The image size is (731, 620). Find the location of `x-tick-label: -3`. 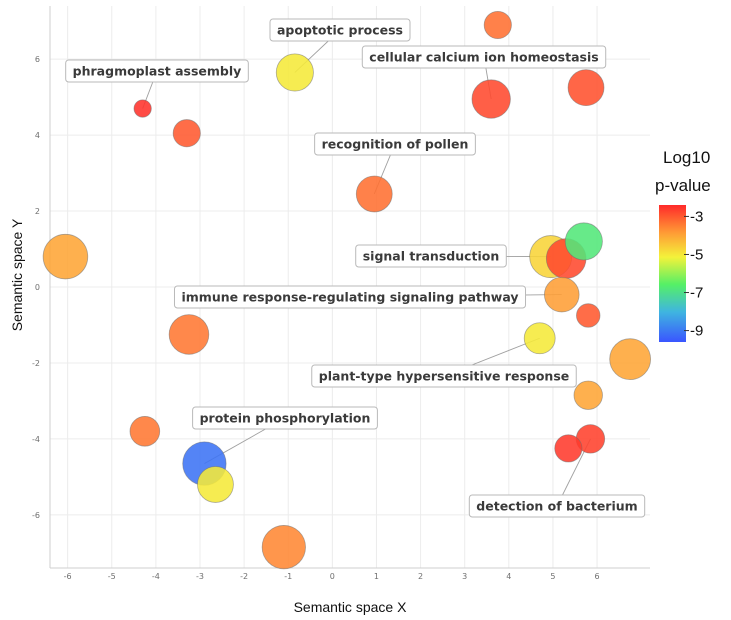

x-tick-label: -3 is located at coordinates (200, 576).